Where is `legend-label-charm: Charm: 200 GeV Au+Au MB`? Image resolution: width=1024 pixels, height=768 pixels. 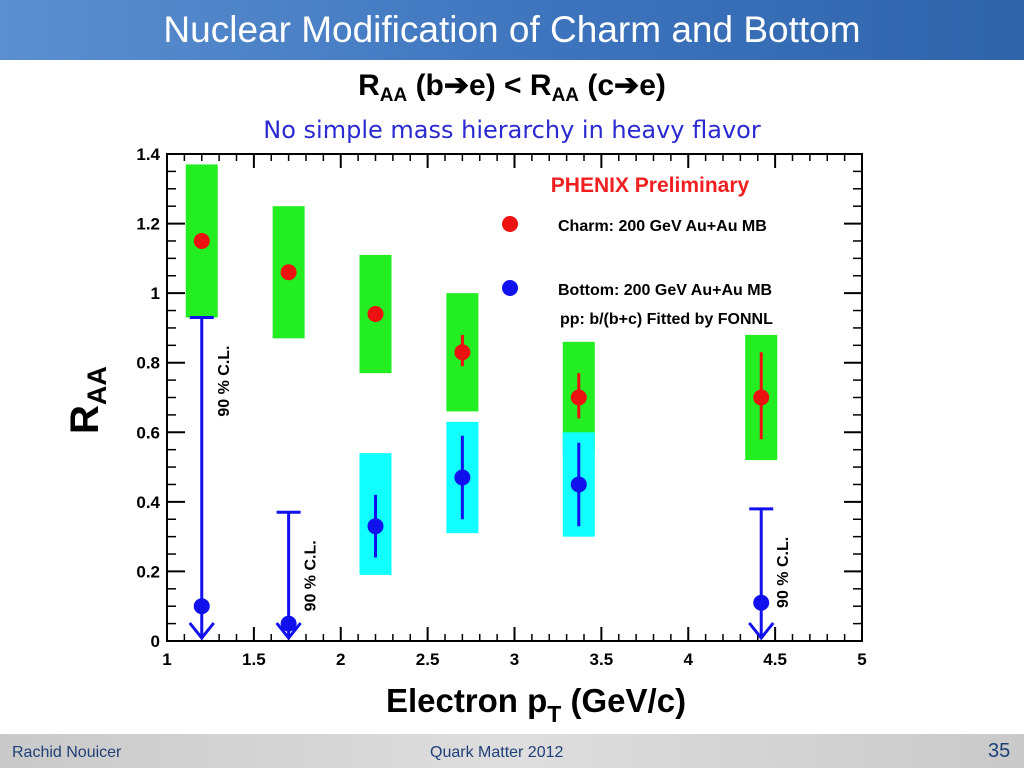 legend-label-charm: Charm: 200 GeV Au+Au MB is located at coordinates (662, 226).